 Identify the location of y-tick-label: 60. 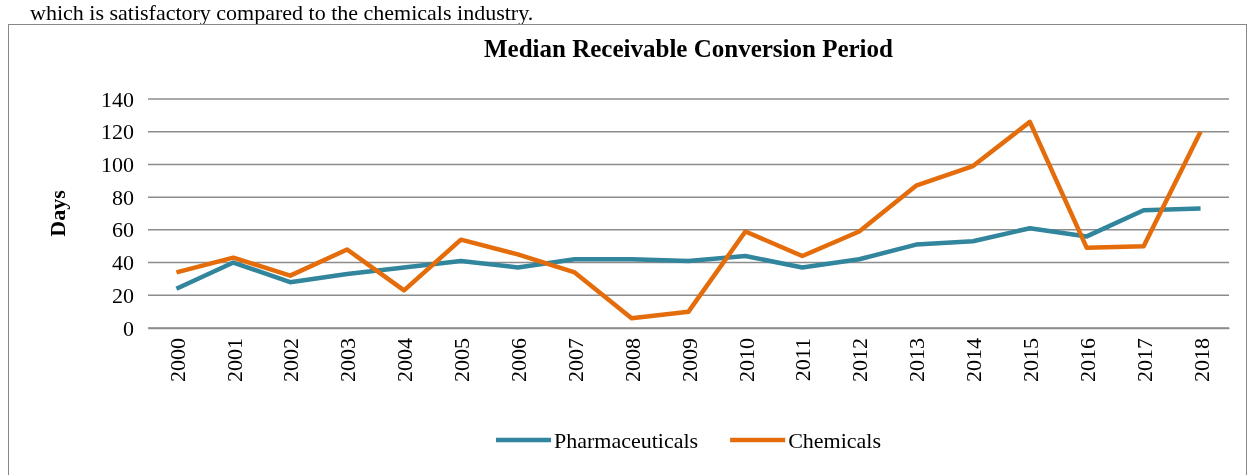
(123, 230).